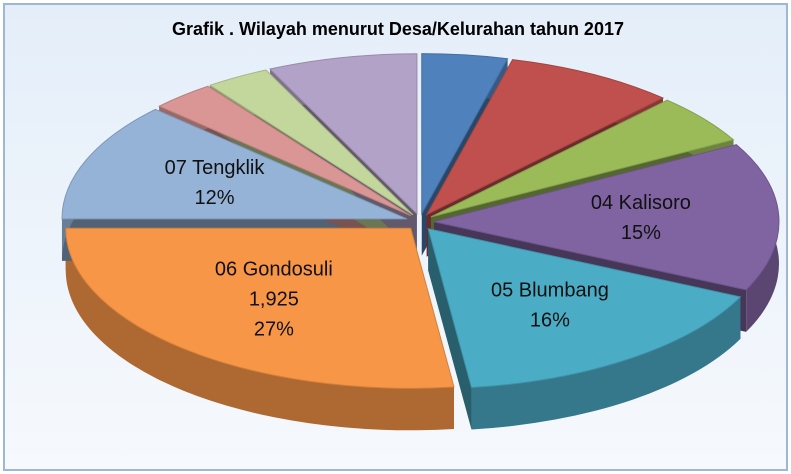 The image size is (791, 474). I want to click on slice-value: 15%, so click(641, 233).